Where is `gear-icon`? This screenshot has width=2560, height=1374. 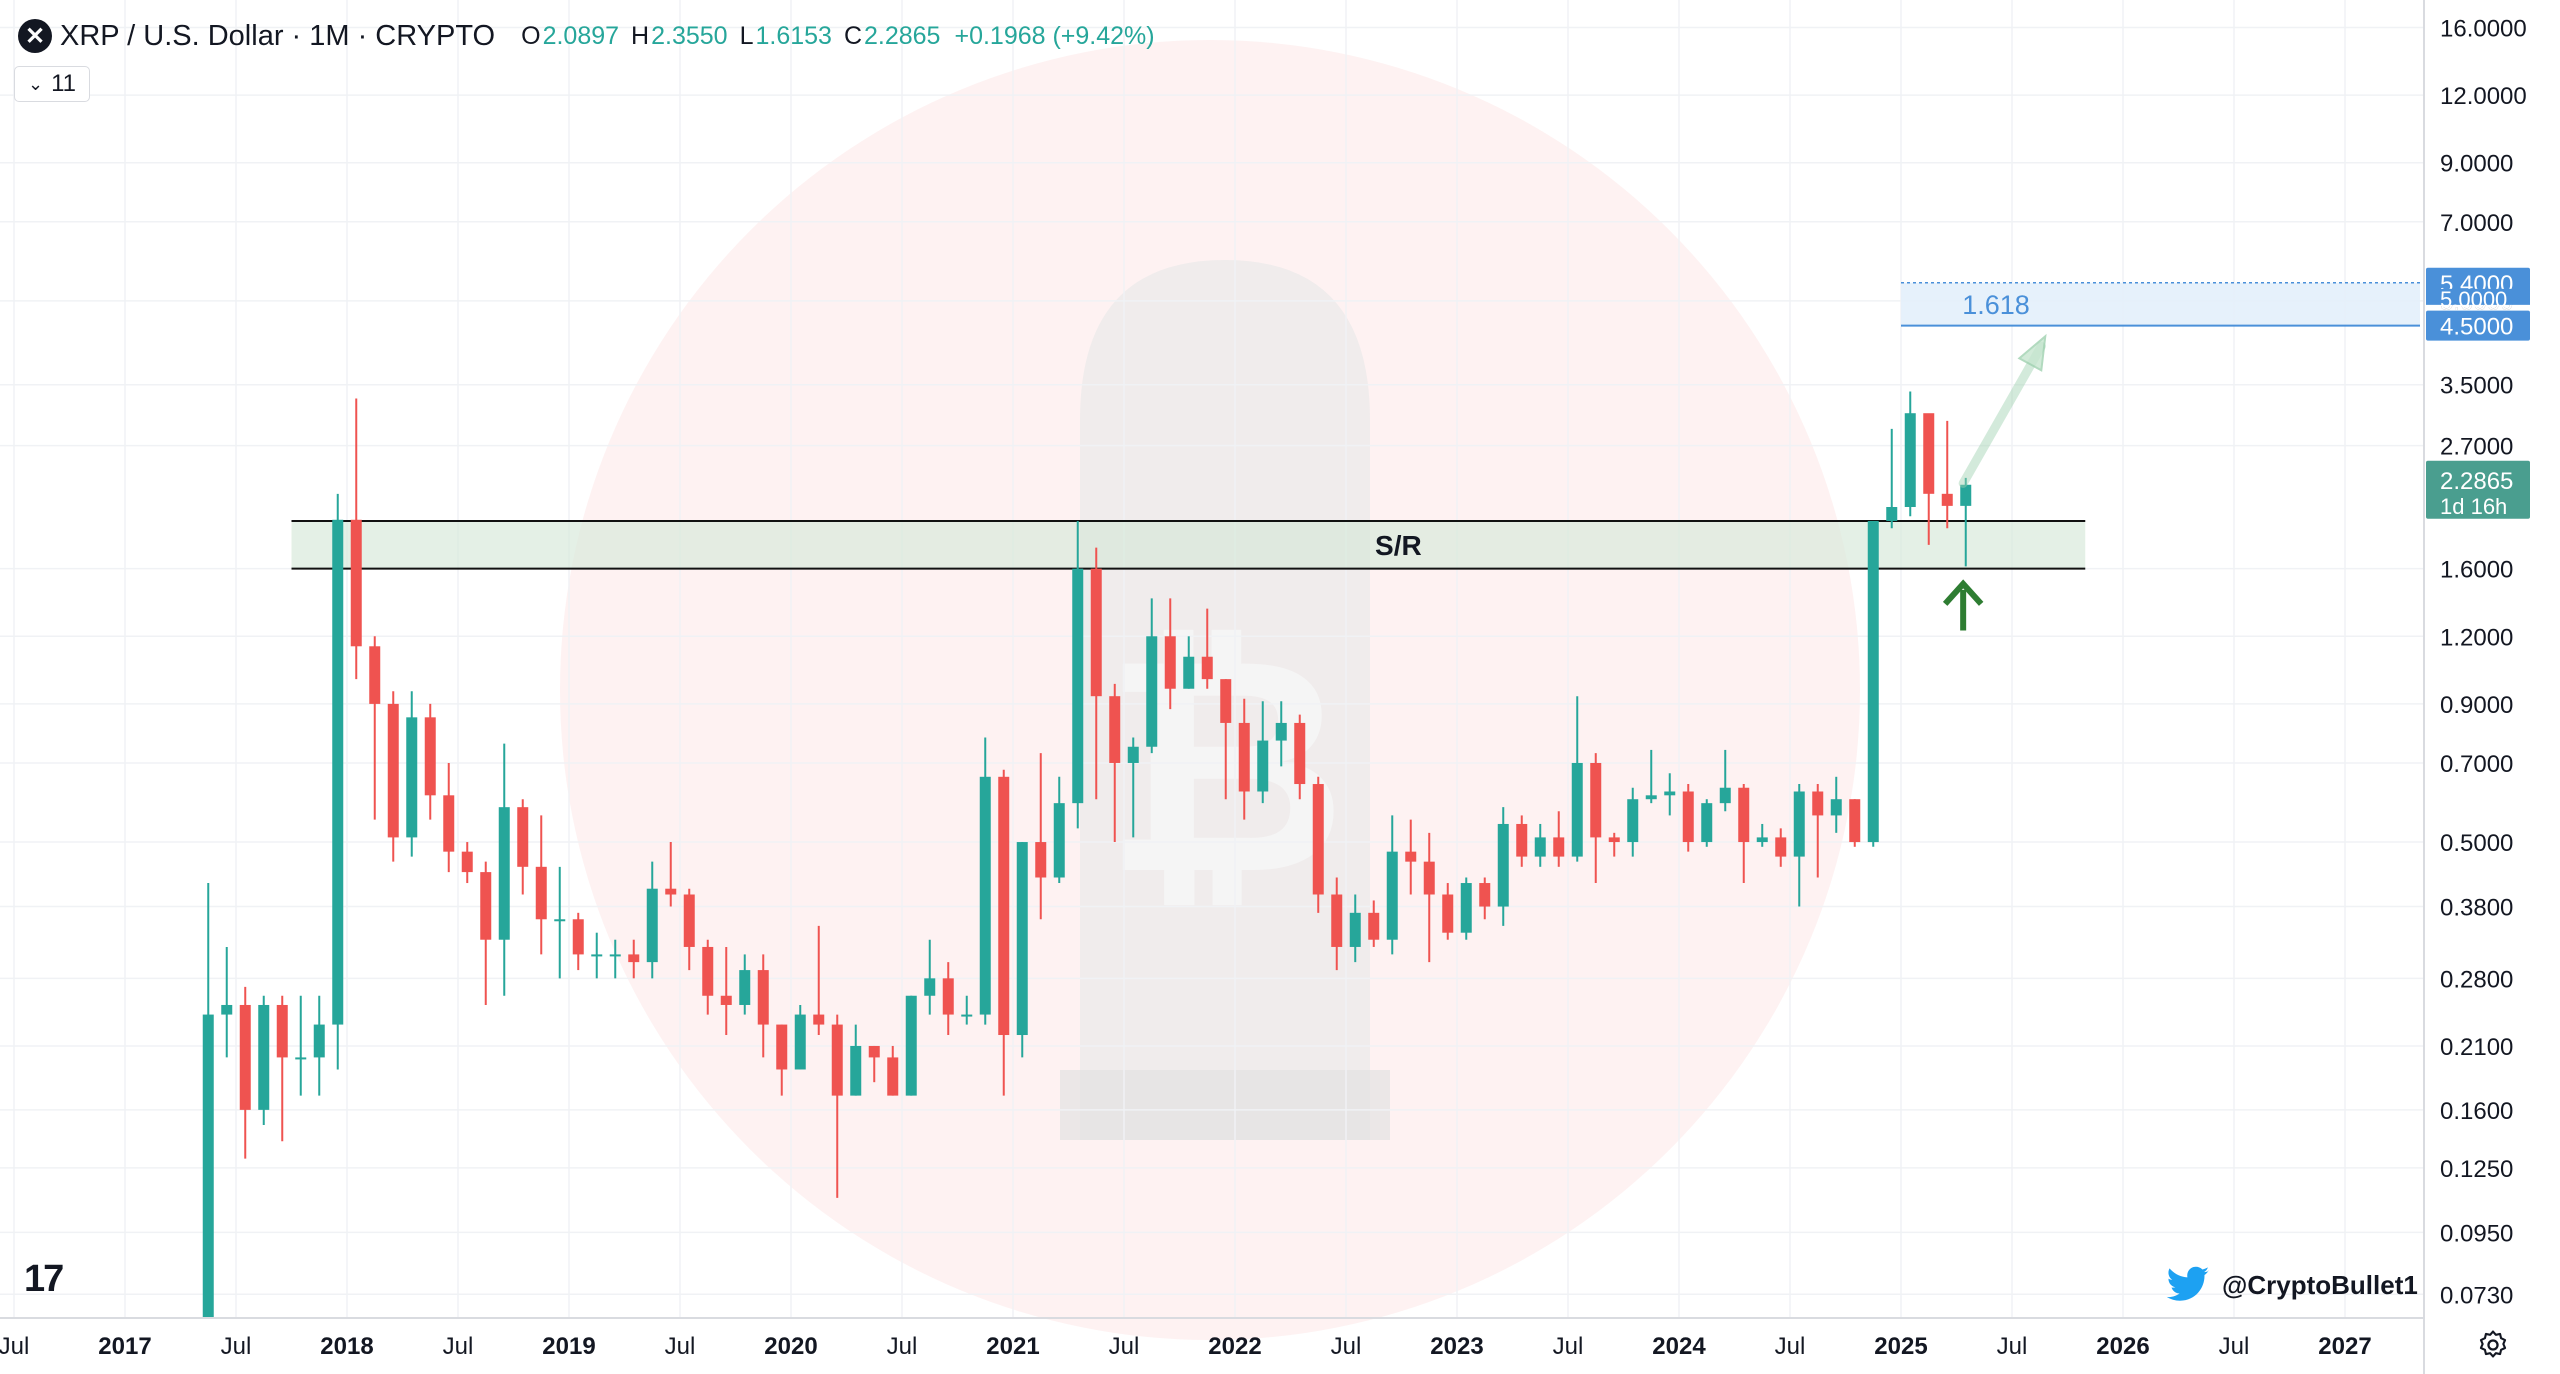 gear-icon is located at coordinates (2493, 1345).